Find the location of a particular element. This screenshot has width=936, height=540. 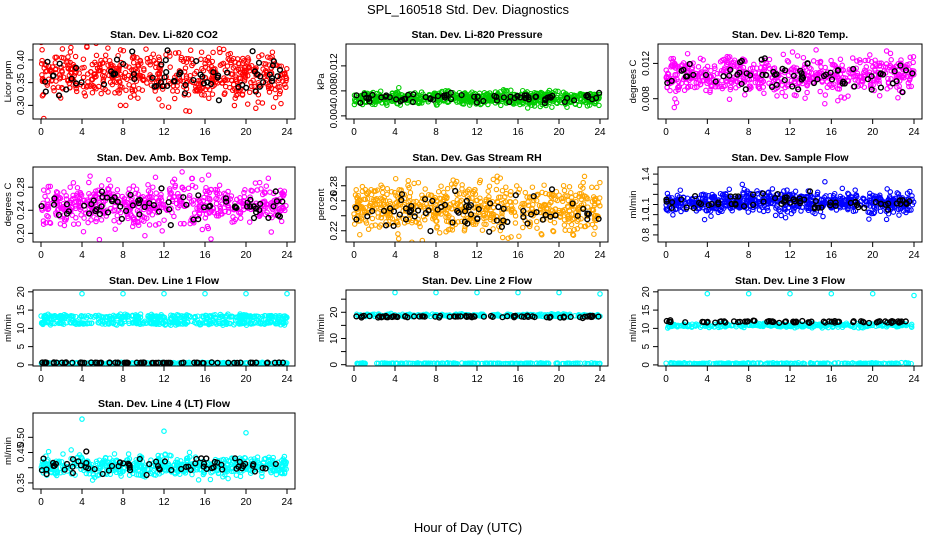

y-tick-label: 0 is located at coordinates (21, 365).